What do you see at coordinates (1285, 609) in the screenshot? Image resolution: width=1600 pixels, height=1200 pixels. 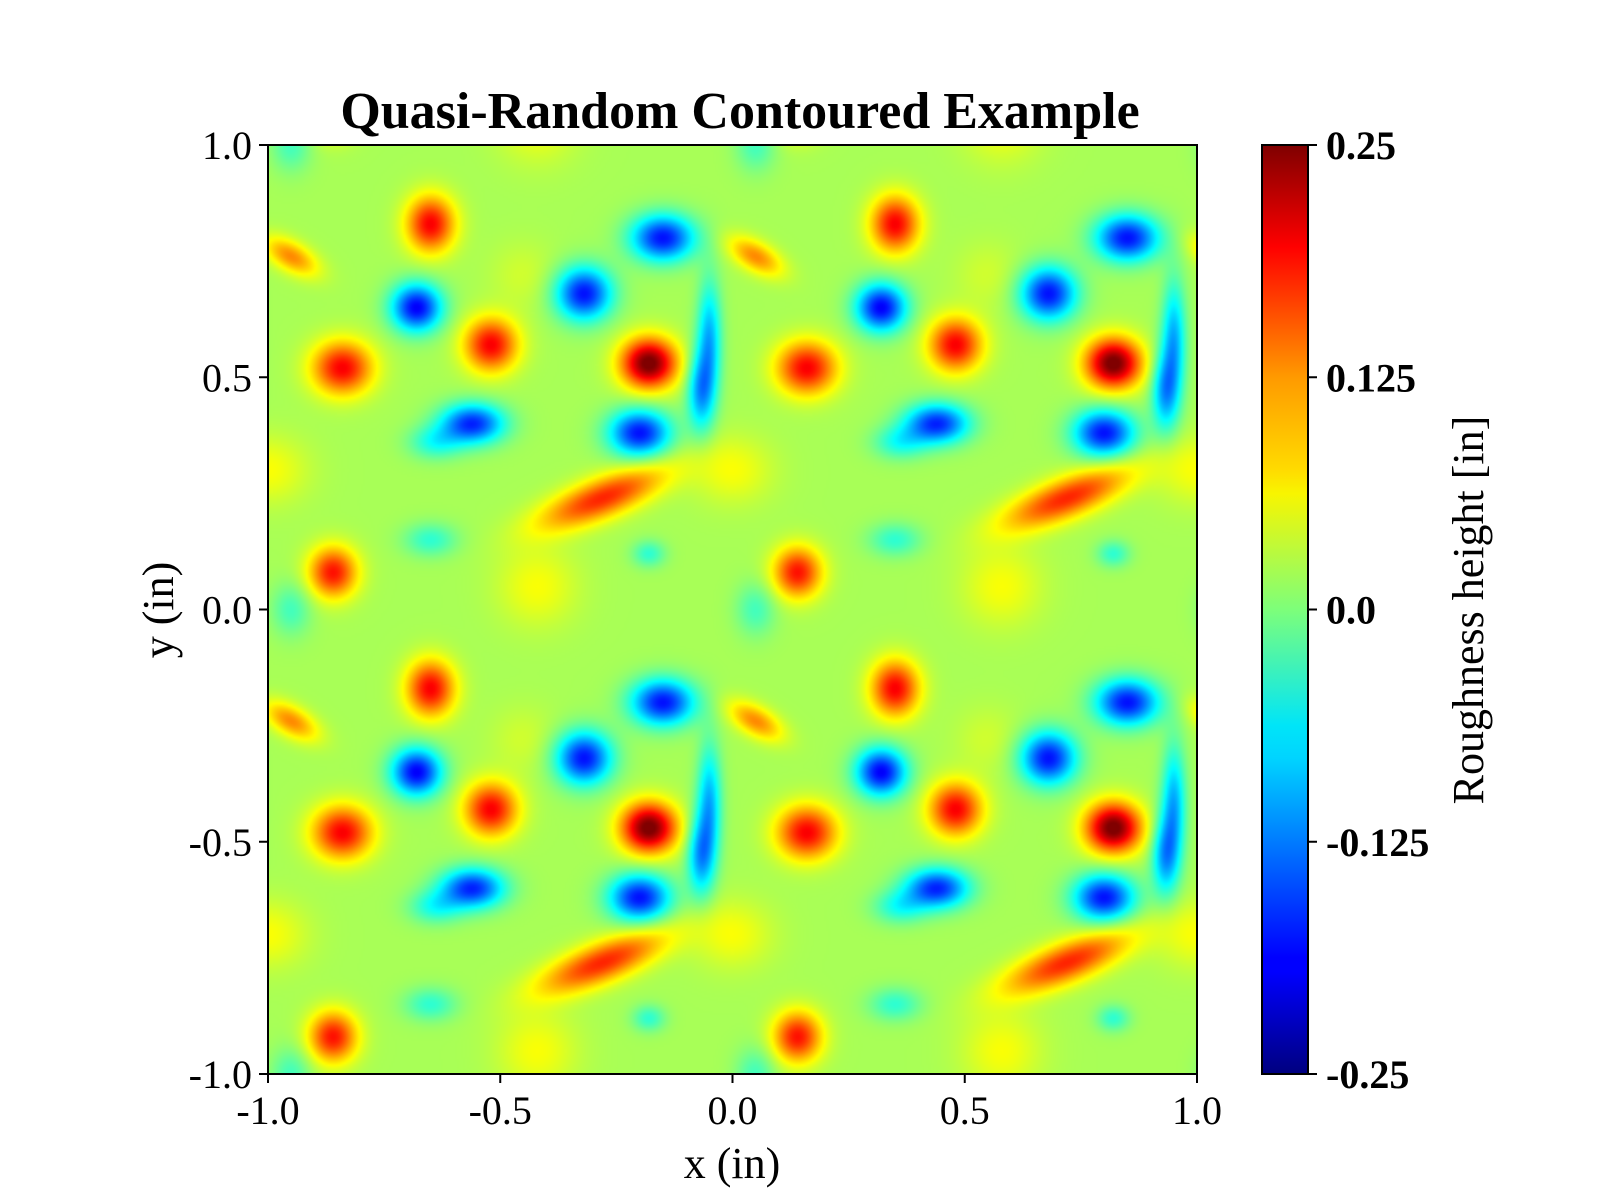 I see `colorbar` at bounding box center [1285, 609].